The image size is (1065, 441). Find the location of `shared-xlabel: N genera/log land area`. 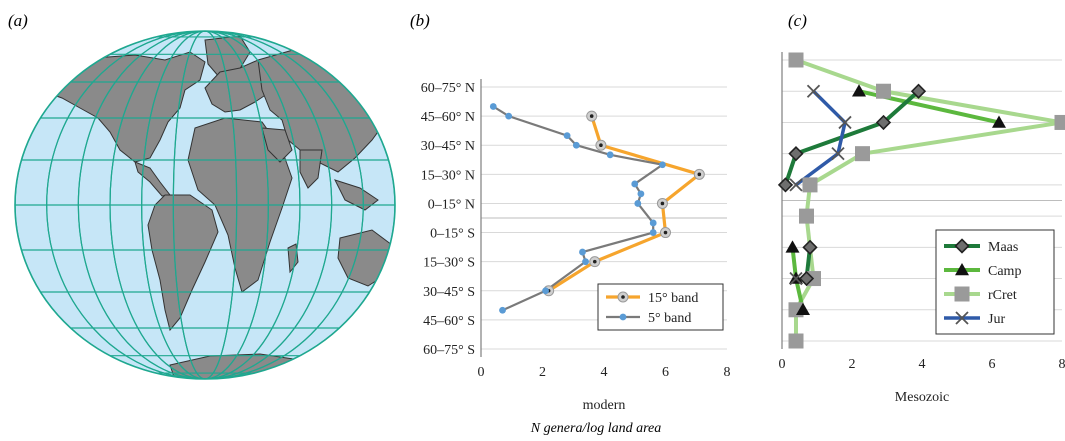

shared-xlabel: N genera/log land area is located at coordinates (596, 428).